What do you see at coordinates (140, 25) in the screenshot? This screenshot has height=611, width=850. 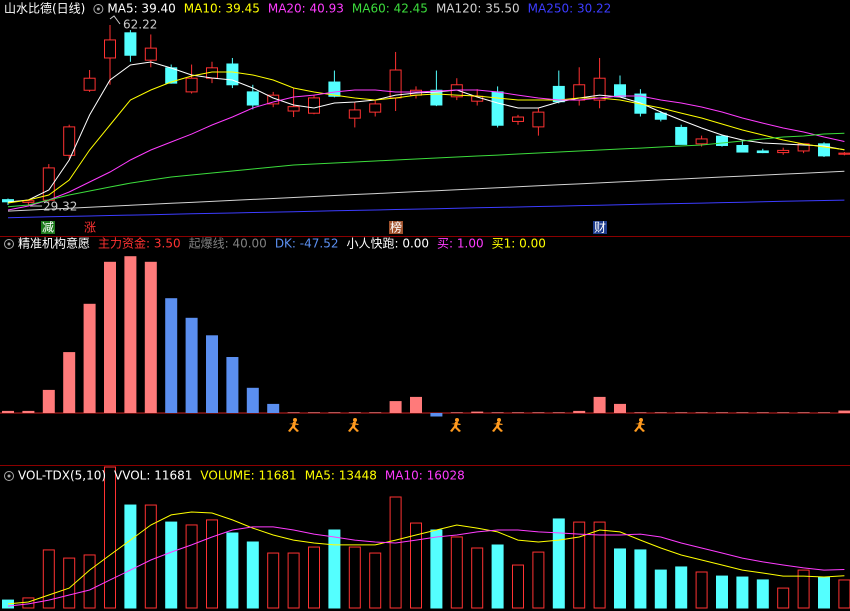 I see `annotation: 62.22` at bounding box center [140, 25].